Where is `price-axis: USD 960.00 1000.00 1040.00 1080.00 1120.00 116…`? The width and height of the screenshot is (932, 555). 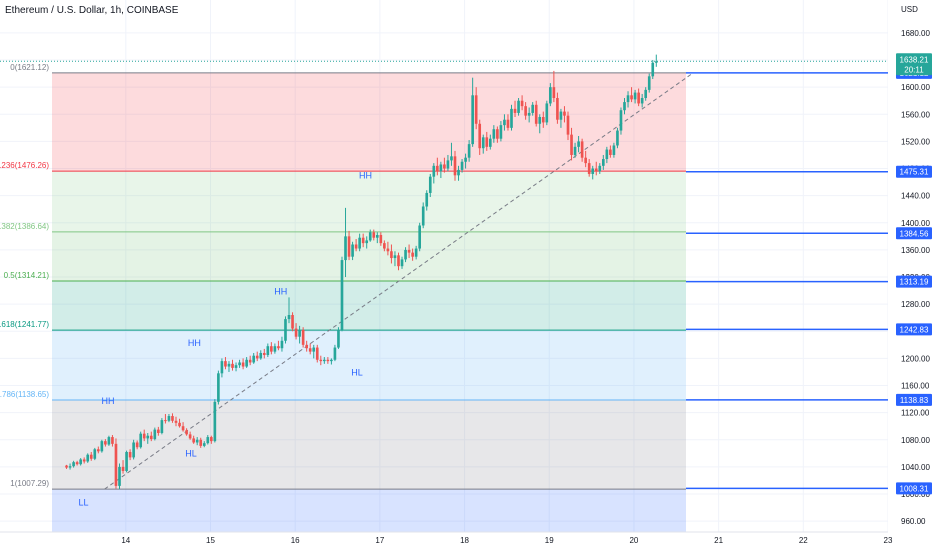
price-axis: USD 960.00 1000.00 1040.00 1080.00 1120.00 116… is located at coordinates (910, 275).